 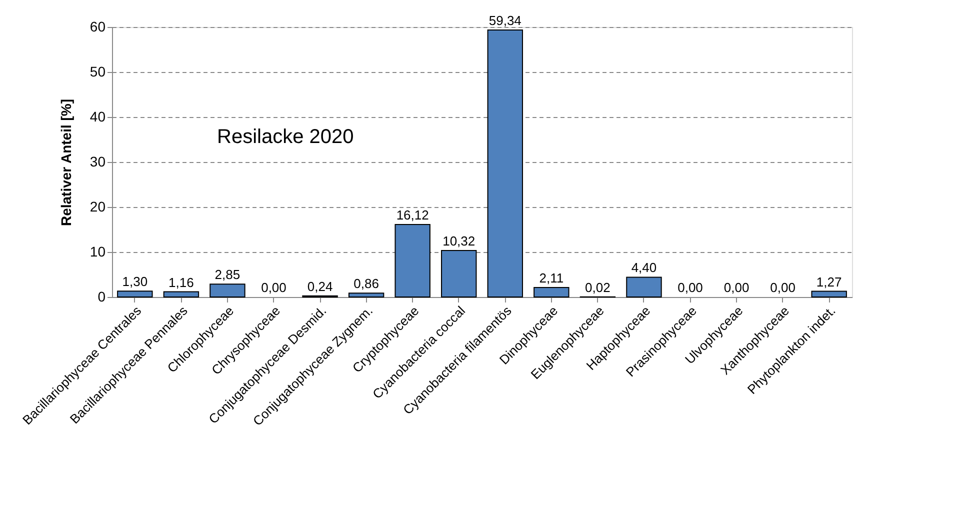 What do you see at coordinates (320, 286) in the screenshot?
I see `data-label: 0,24` at bounding box center [320, 286].